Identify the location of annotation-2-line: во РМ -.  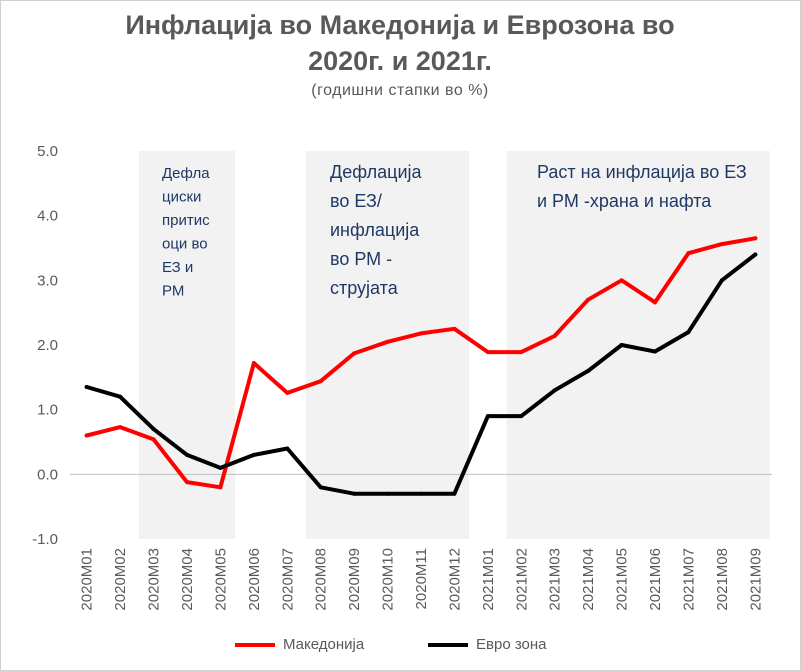
(361, 259).